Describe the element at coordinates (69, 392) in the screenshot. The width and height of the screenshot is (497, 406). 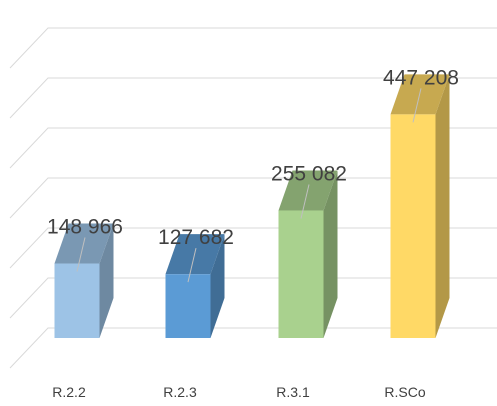
I see `category-tick-label: R.2.2` at that location.